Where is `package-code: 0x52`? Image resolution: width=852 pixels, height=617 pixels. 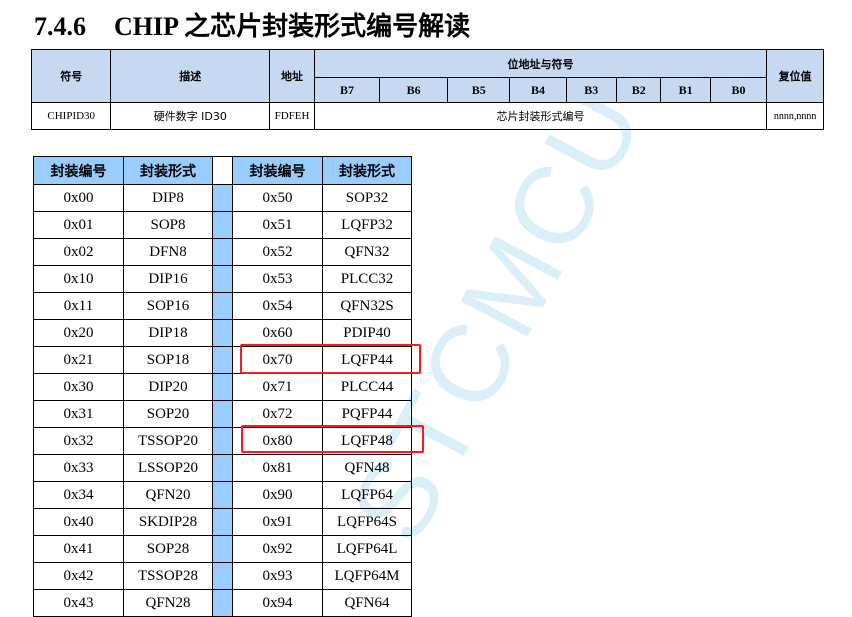
package-code: 0x52 is located at coordinates (277, 252).